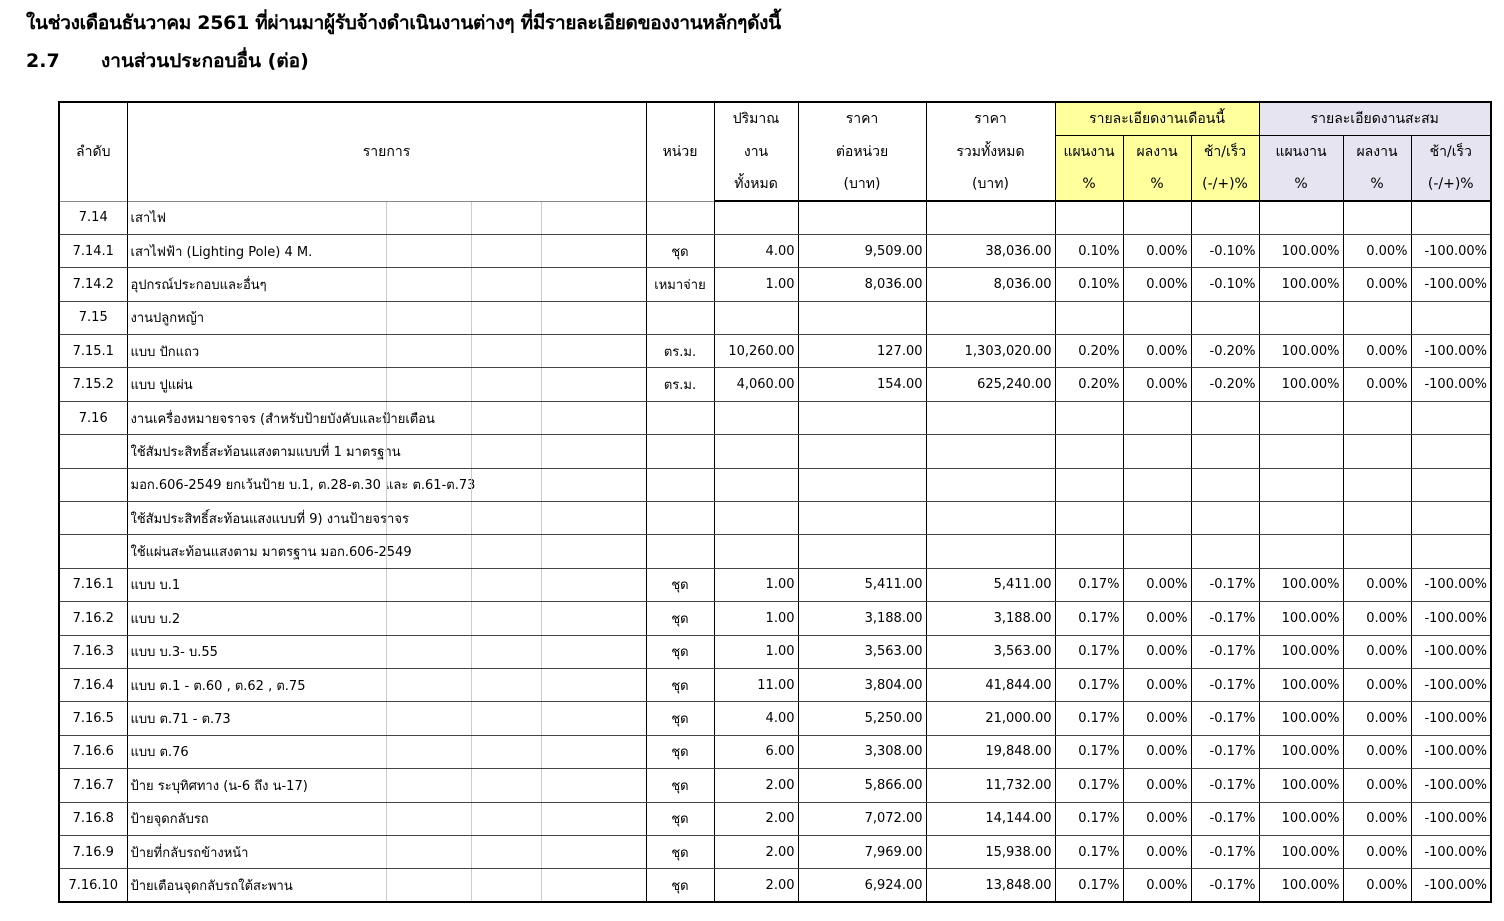  Describe the element at coordinates (990, 818) in the screenshot. I see `total-price: 14,144.00` at that location.